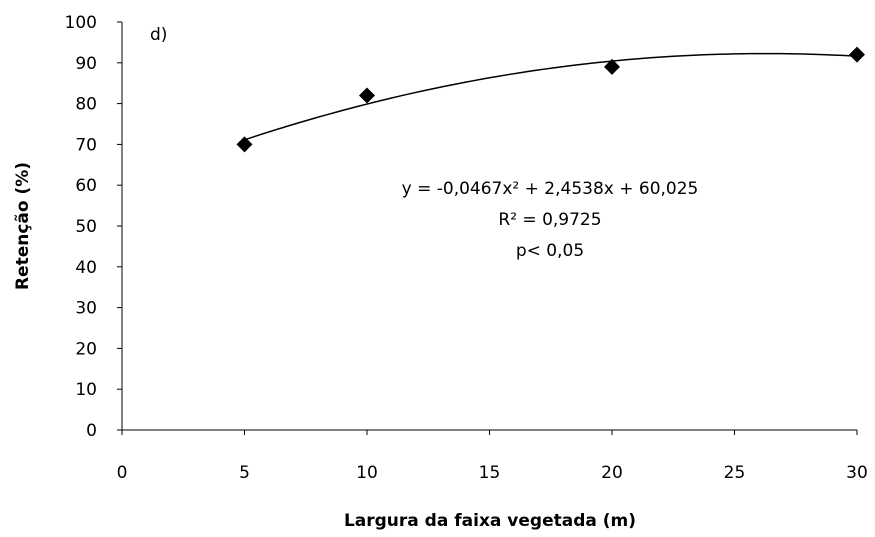 The image size is (875, 537). I want to click on trendline, so click(551, 96).